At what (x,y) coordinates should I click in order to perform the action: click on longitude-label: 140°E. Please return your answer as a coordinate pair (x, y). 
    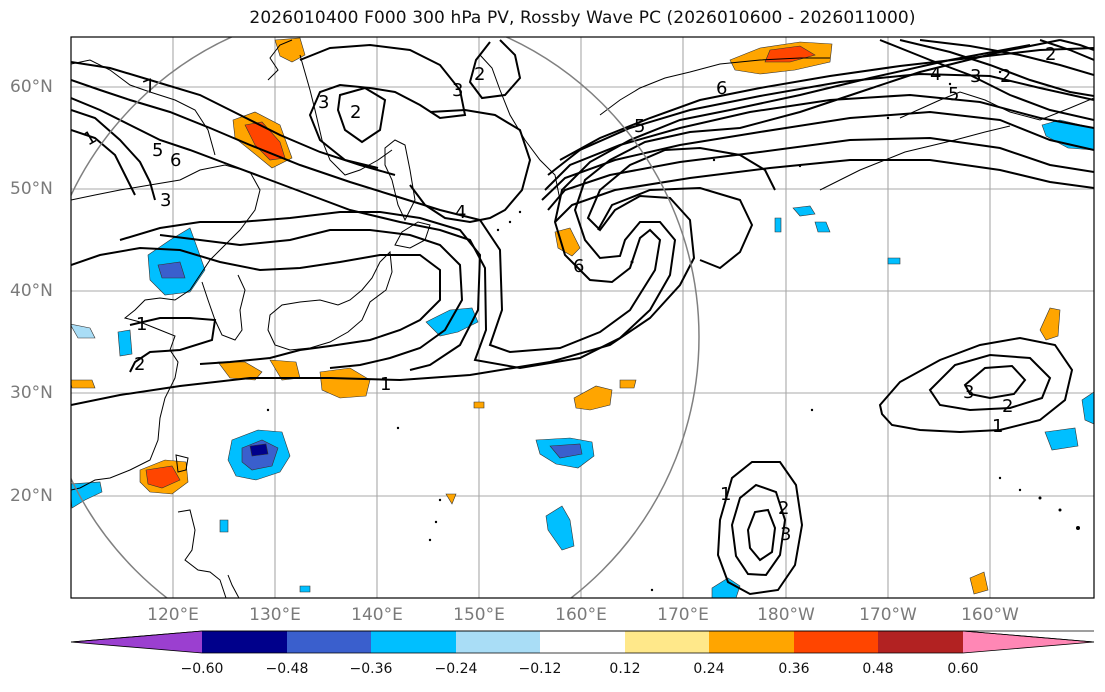
    Looking at the image, I should click on (377, 615).